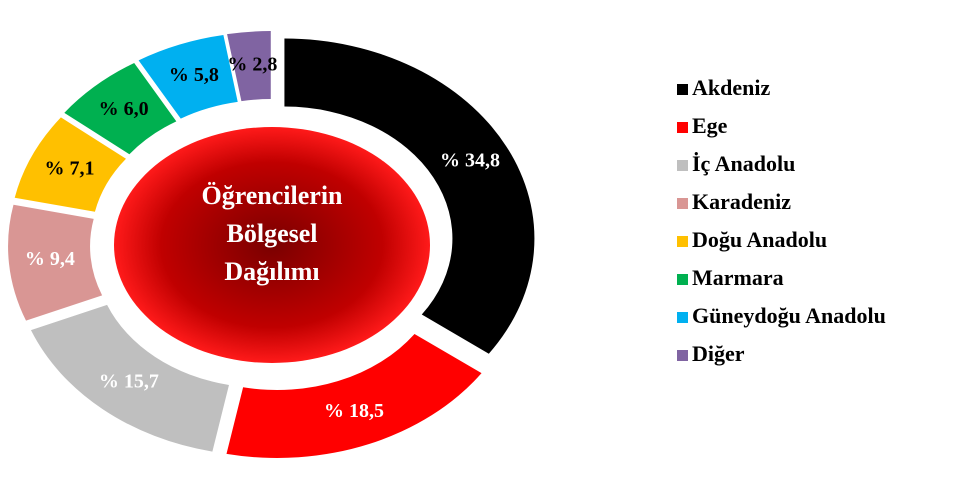 The image size is (974, 482). What do you see at coordinates (470, 161) in the screenshot?
I see `data-label: % 34,8` at bounding box center [470, 161].